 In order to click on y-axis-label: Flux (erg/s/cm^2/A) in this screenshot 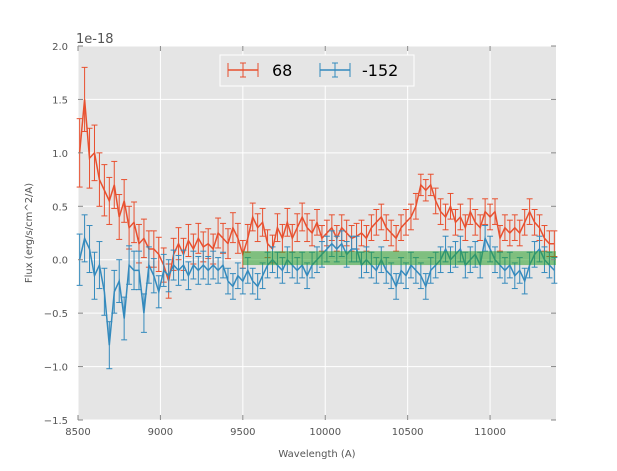, I will do `click(29, 233)`.